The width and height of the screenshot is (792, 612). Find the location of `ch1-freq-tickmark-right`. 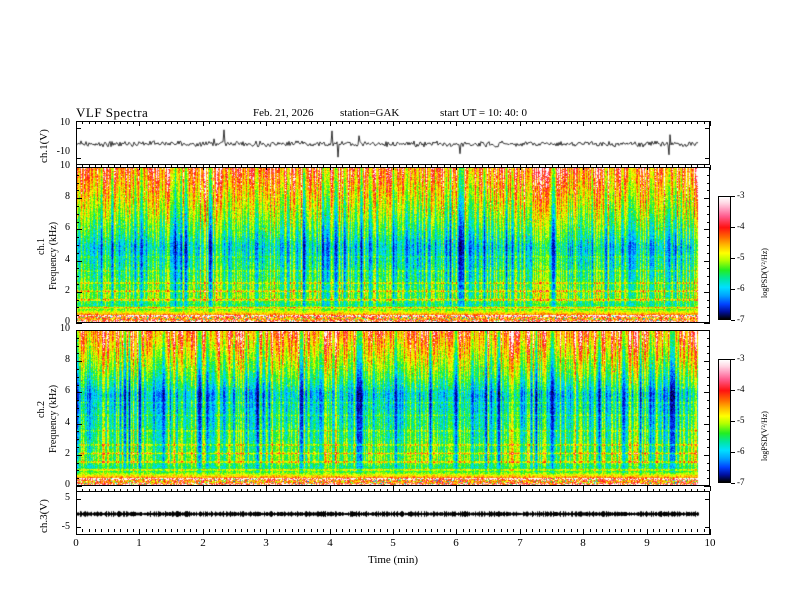

ch1-freq-tickmark-right is located at coordinates (707, 323).